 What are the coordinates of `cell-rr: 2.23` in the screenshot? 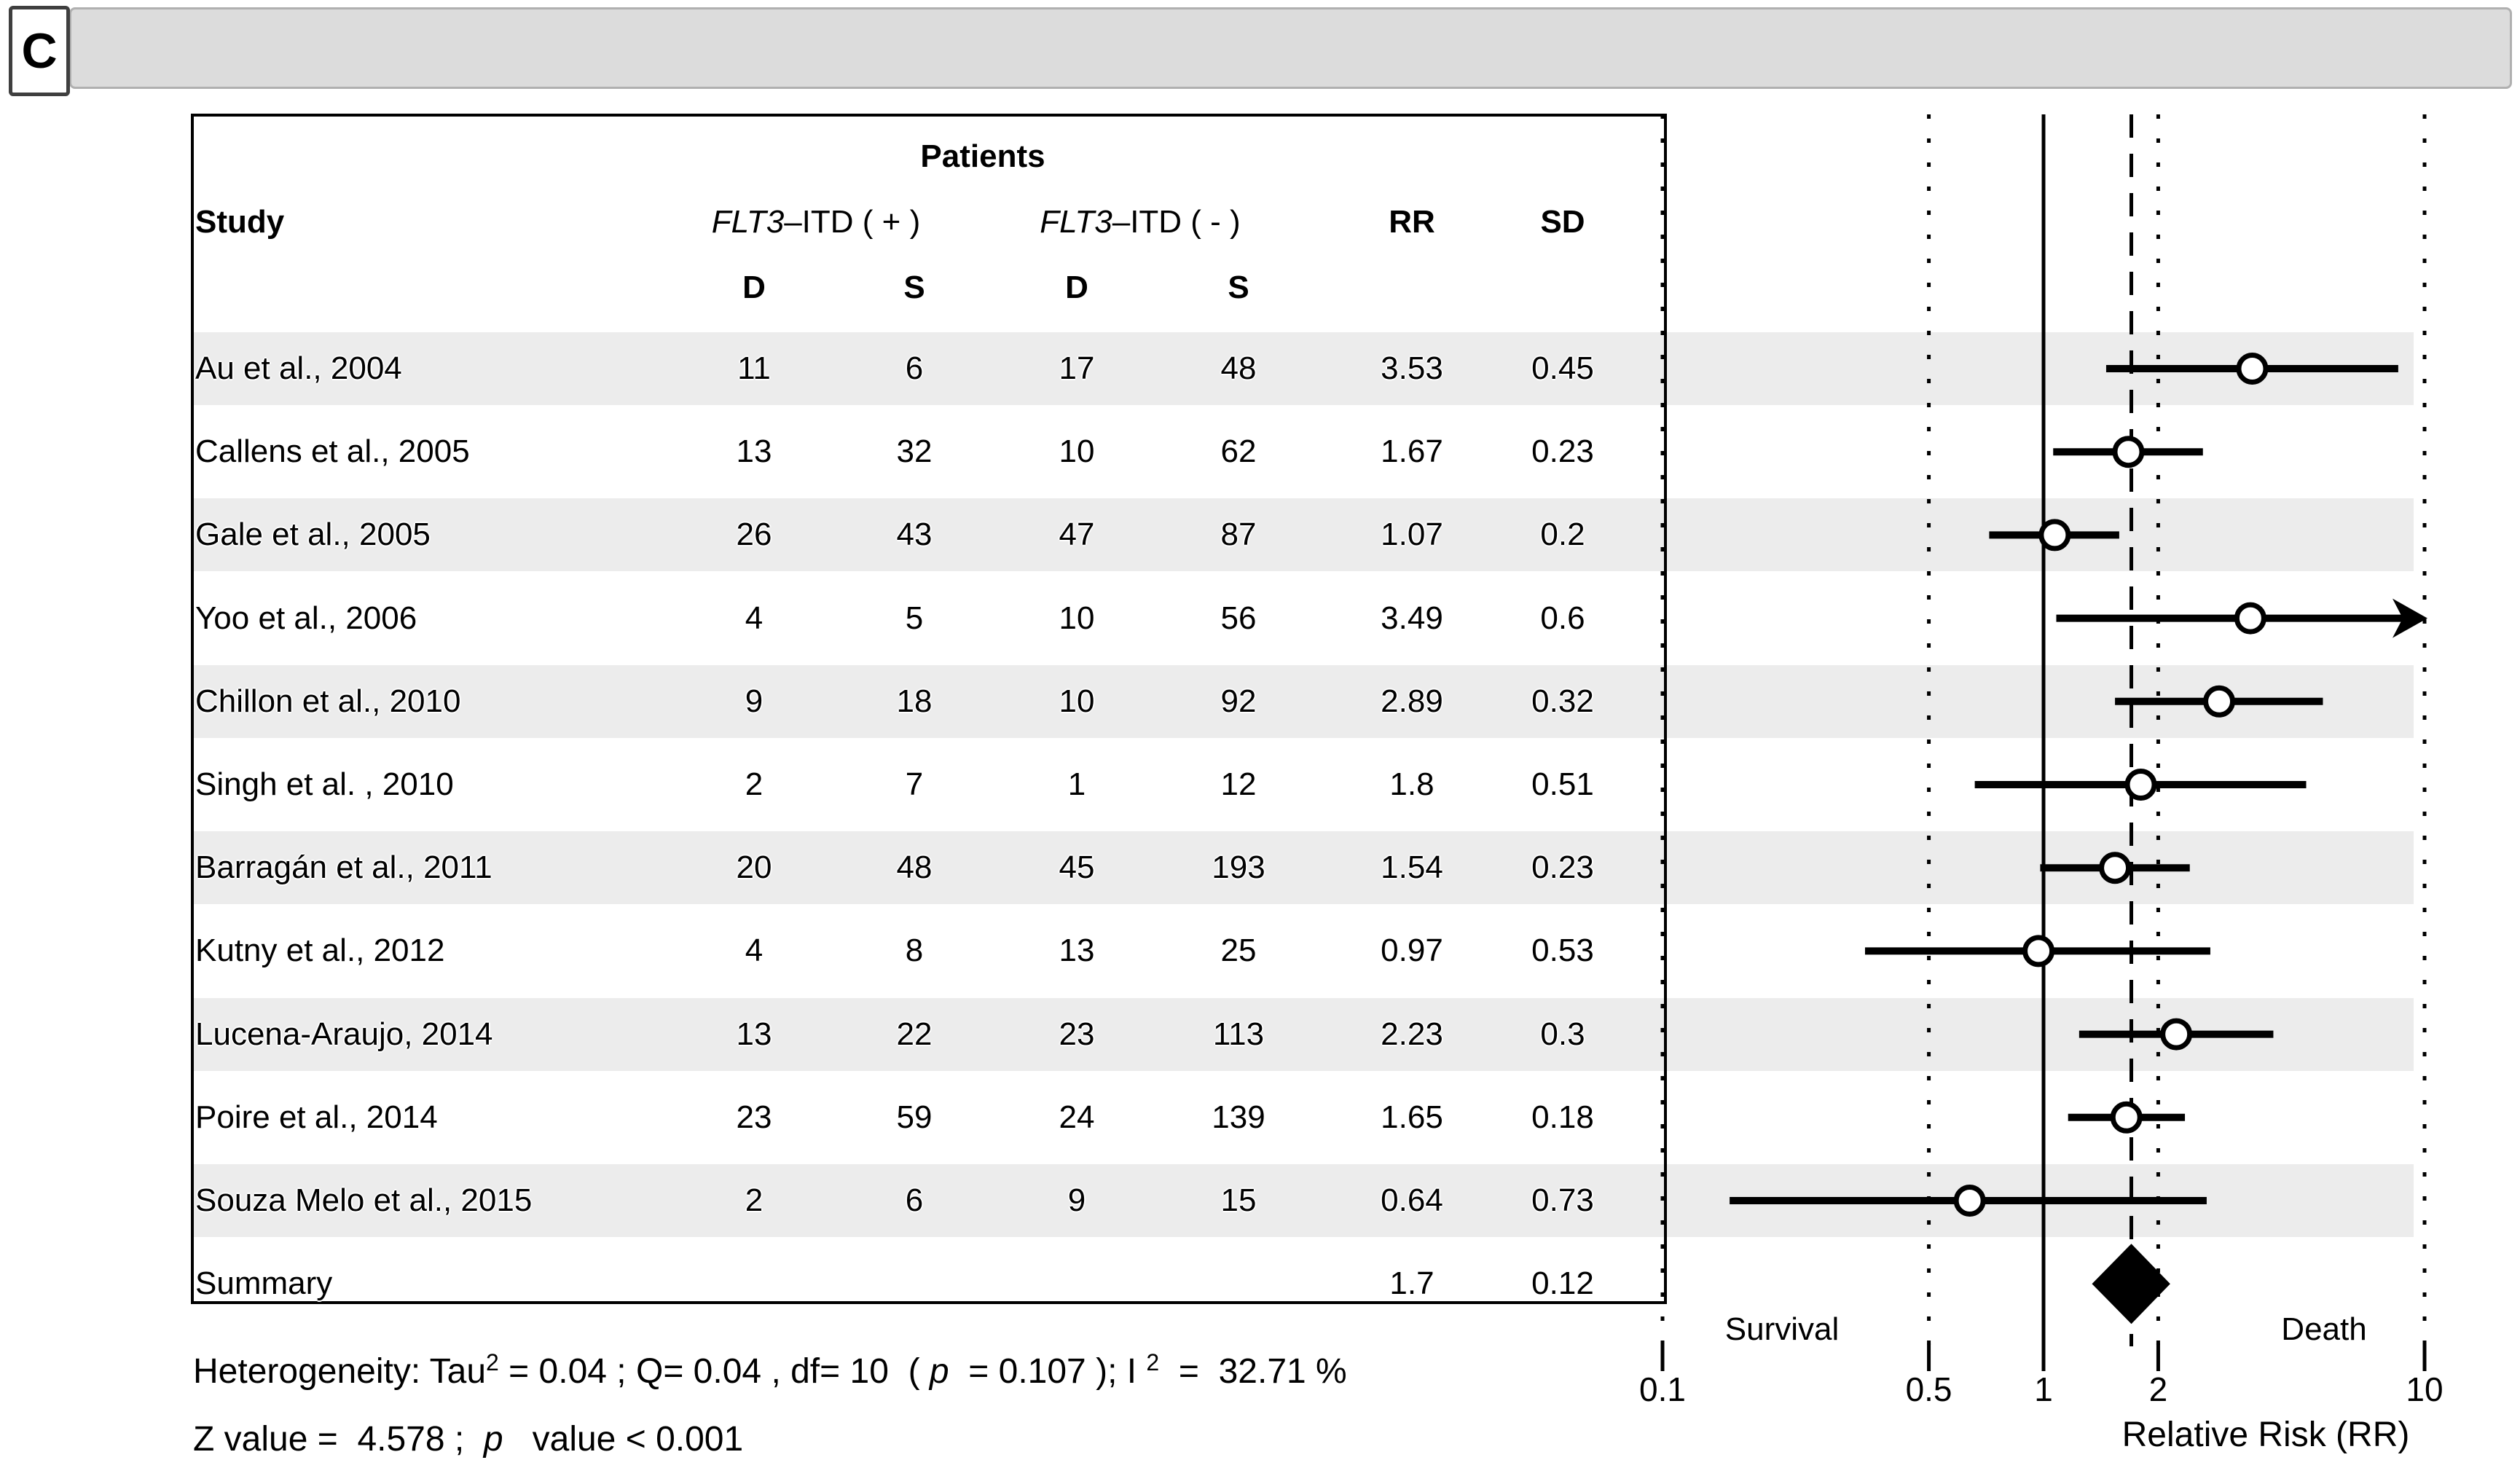 It's located at (1412, 1034).